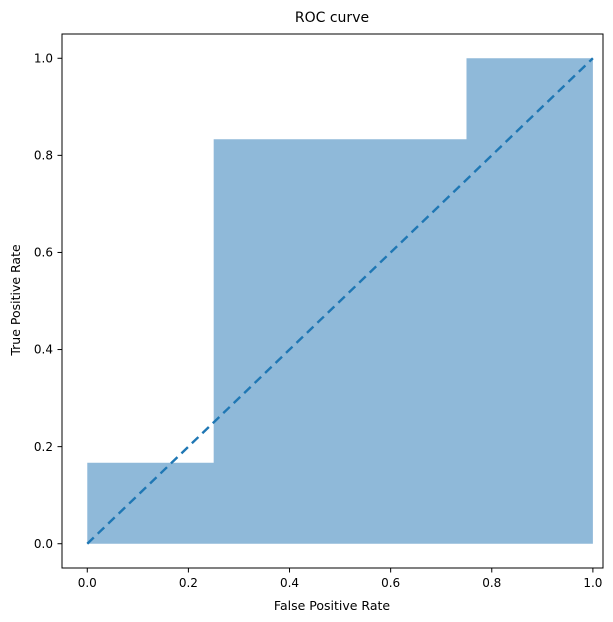 Image resolution: width=613 pixels, height=622 pixels. What do you see at coordinates (390, 583) in the screenshot?
I see `x-tick-label: 0.6` at bounding box center [390, 583].